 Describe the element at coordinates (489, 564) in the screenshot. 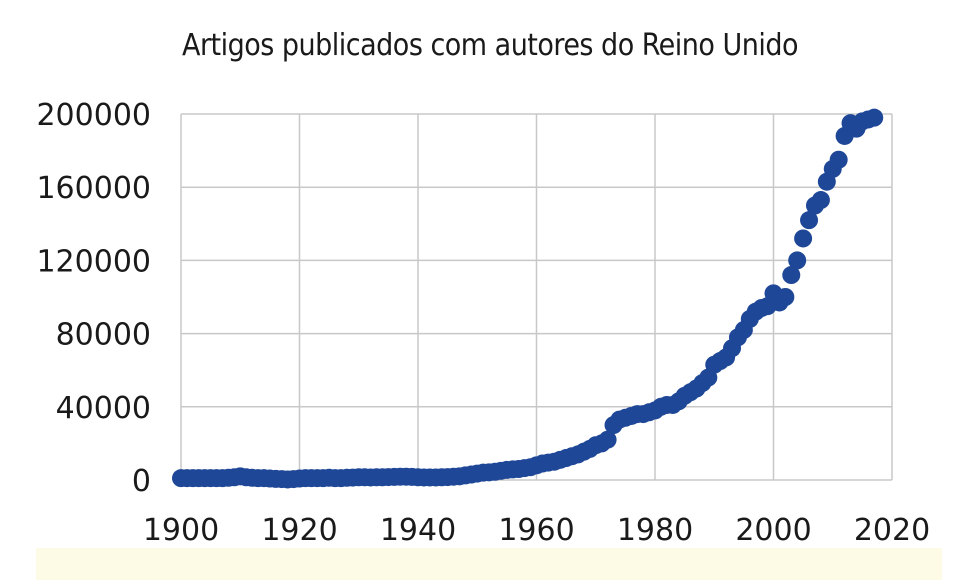

I see `caption-band` at that location.